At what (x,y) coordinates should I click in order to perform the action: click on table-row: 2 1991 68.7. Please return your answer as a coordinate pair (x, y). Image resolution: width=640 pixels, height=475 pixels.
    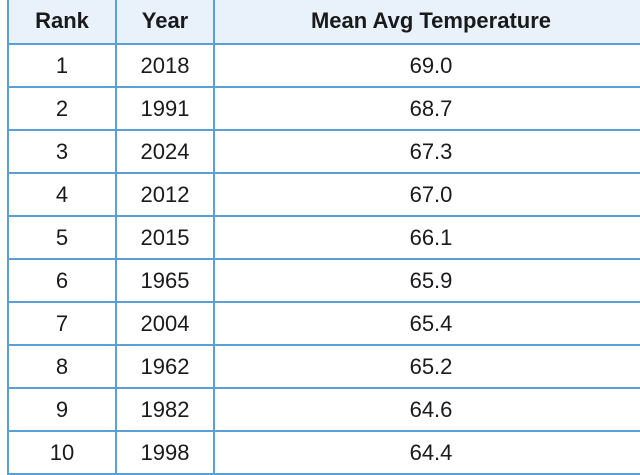
    Looking at the image, I should click on (323, 108).